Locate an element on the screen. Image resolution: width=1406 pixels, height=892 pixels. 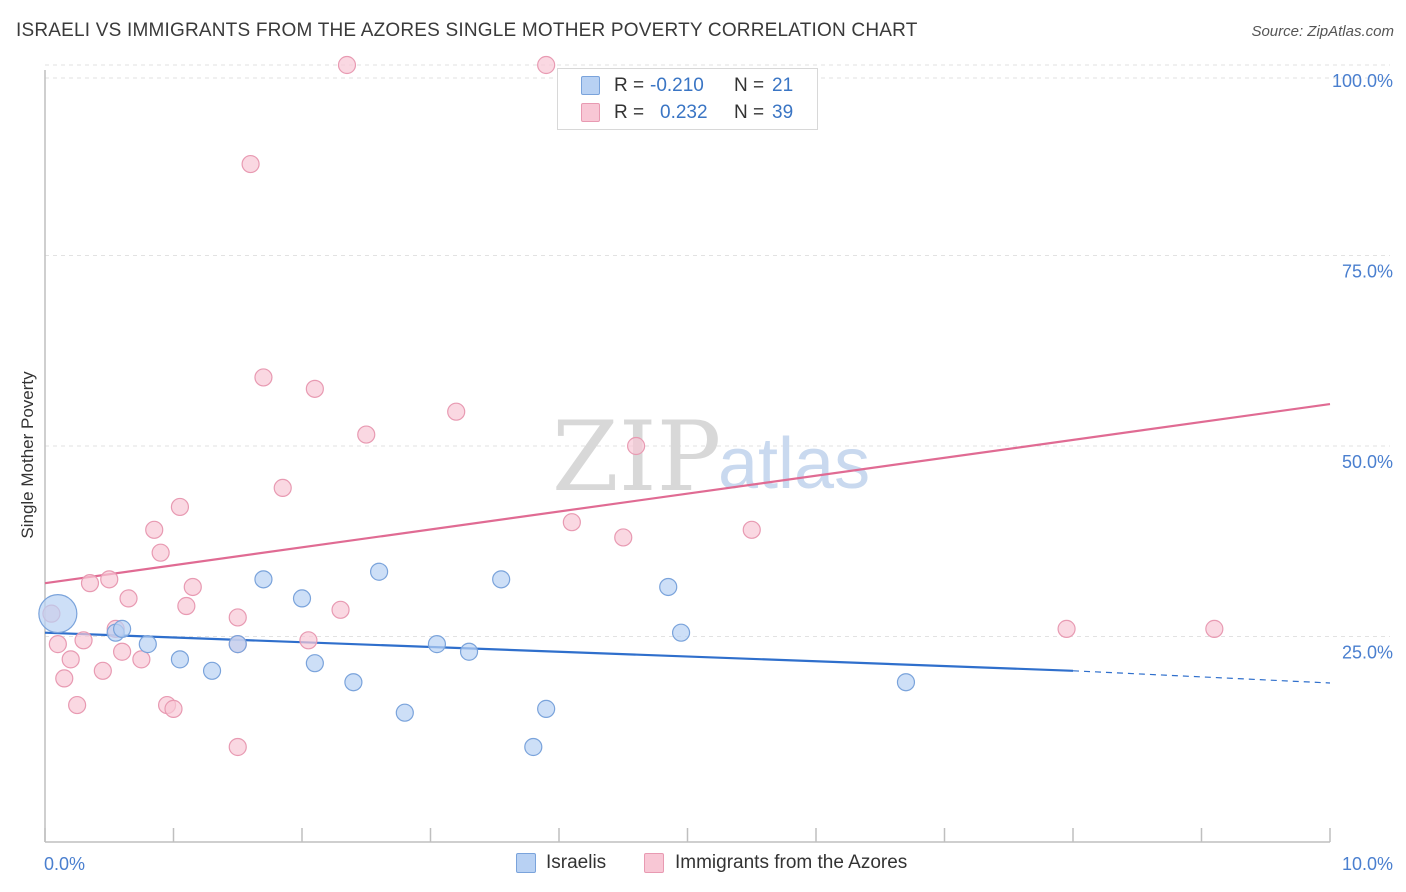
israelis-trend-extension is located at coordinates (1201, 677).